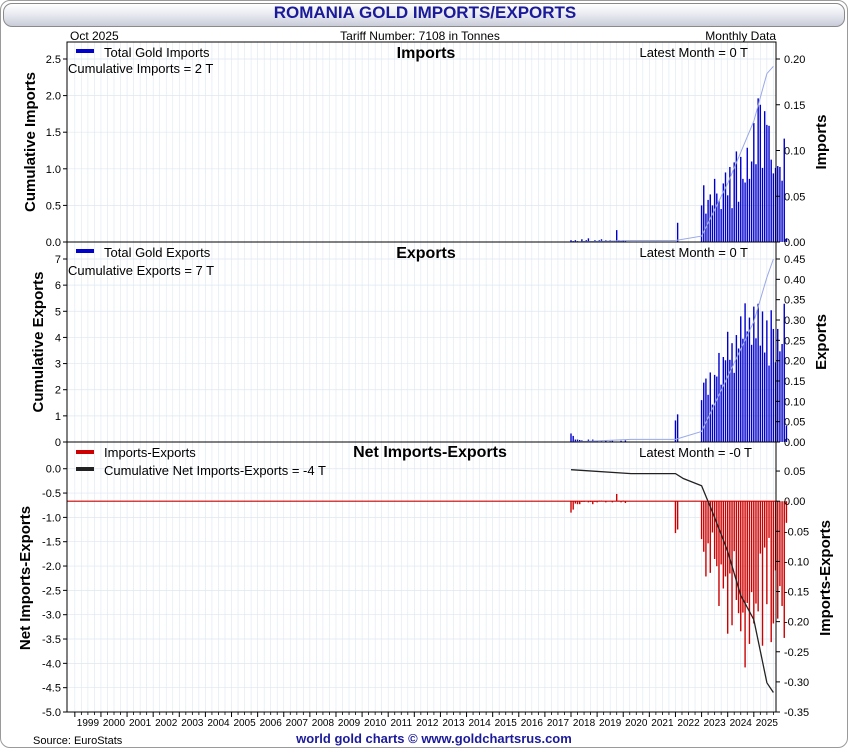 Image resolution: width=850 pixels, height=750 pixels. What do you see at coordinates (427, 723) in the screenshot?
I see `x-tick-label: 2012` at bounding box center [427, 723].